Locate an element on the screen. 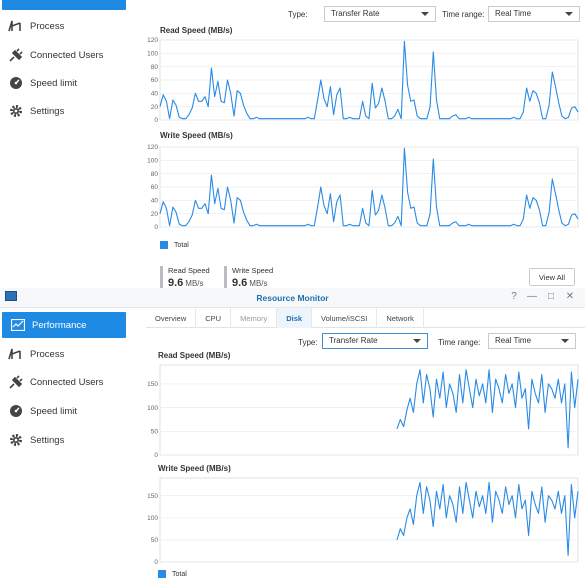 This screenshot has width=585, height=585. y-tick-label: 100 is located at coordinates (152, 518).